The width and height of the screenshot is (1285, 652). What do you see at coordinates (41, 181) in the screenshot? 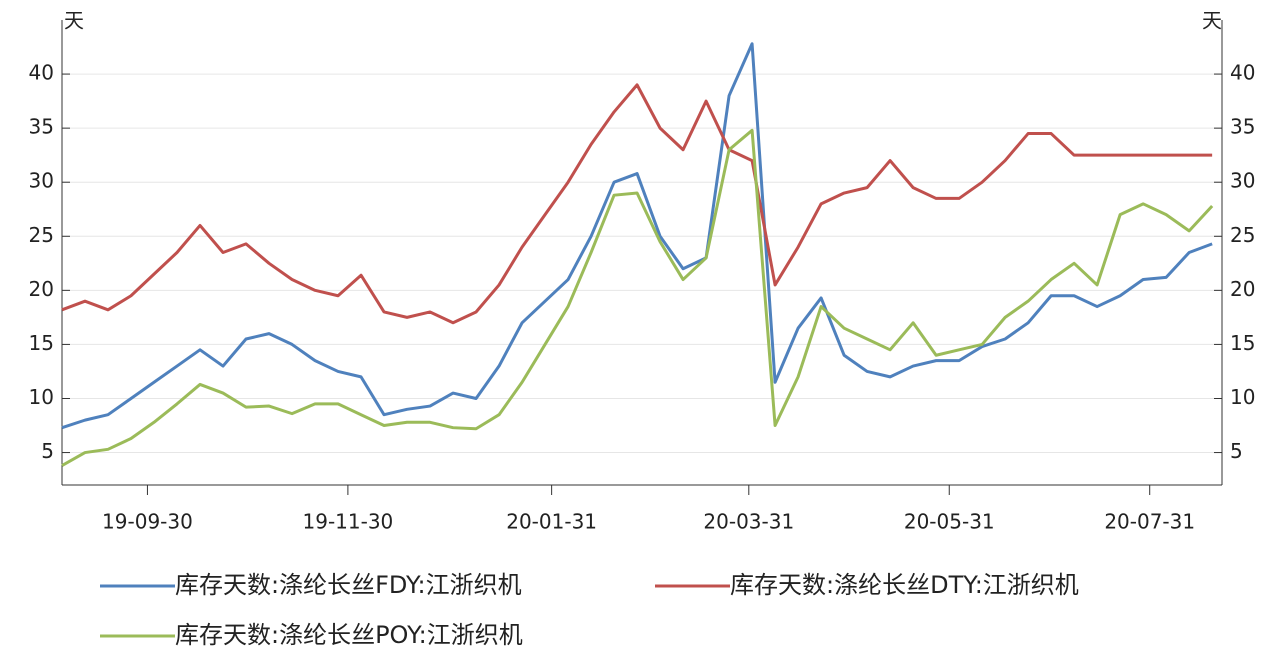
I see `y-tick-label: 30` at bounding box center [41, 181].